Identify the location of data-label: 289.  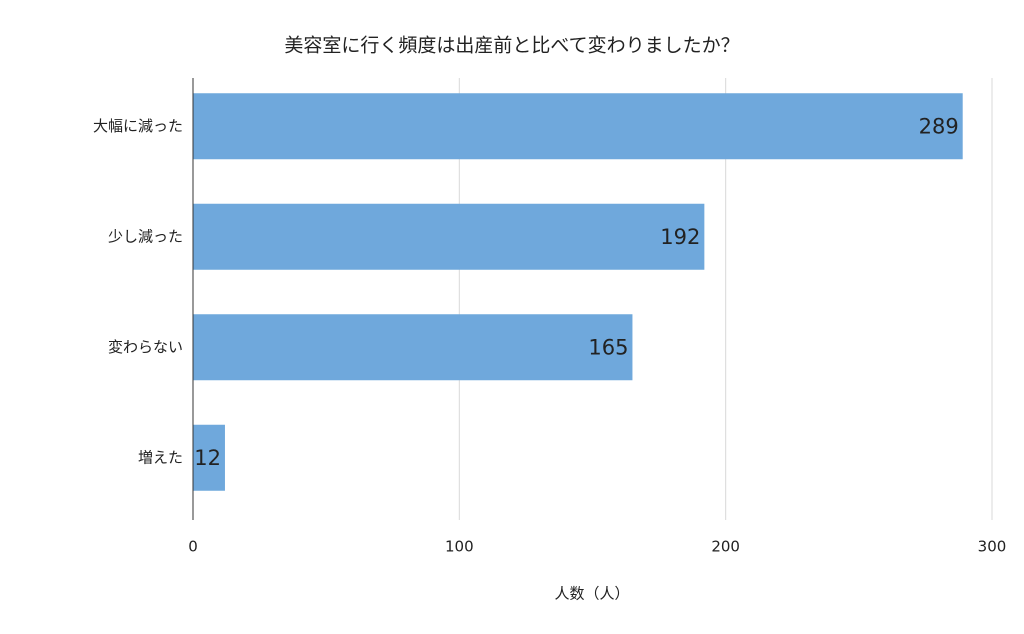
(939, 126).